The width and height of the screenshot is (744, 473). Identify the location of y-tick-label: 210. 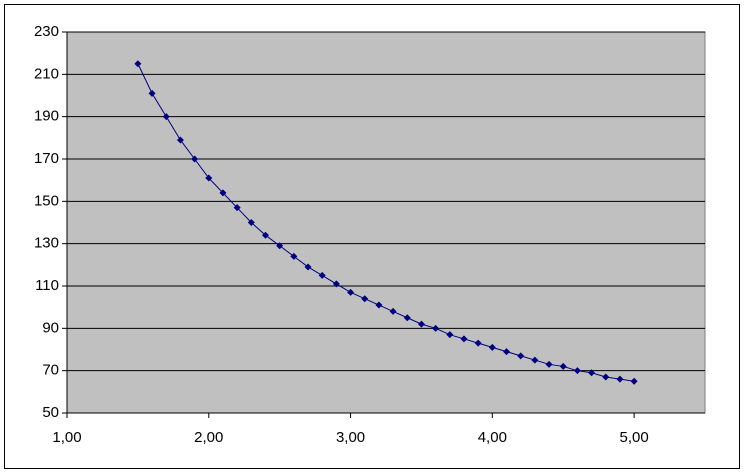
(46, 73).